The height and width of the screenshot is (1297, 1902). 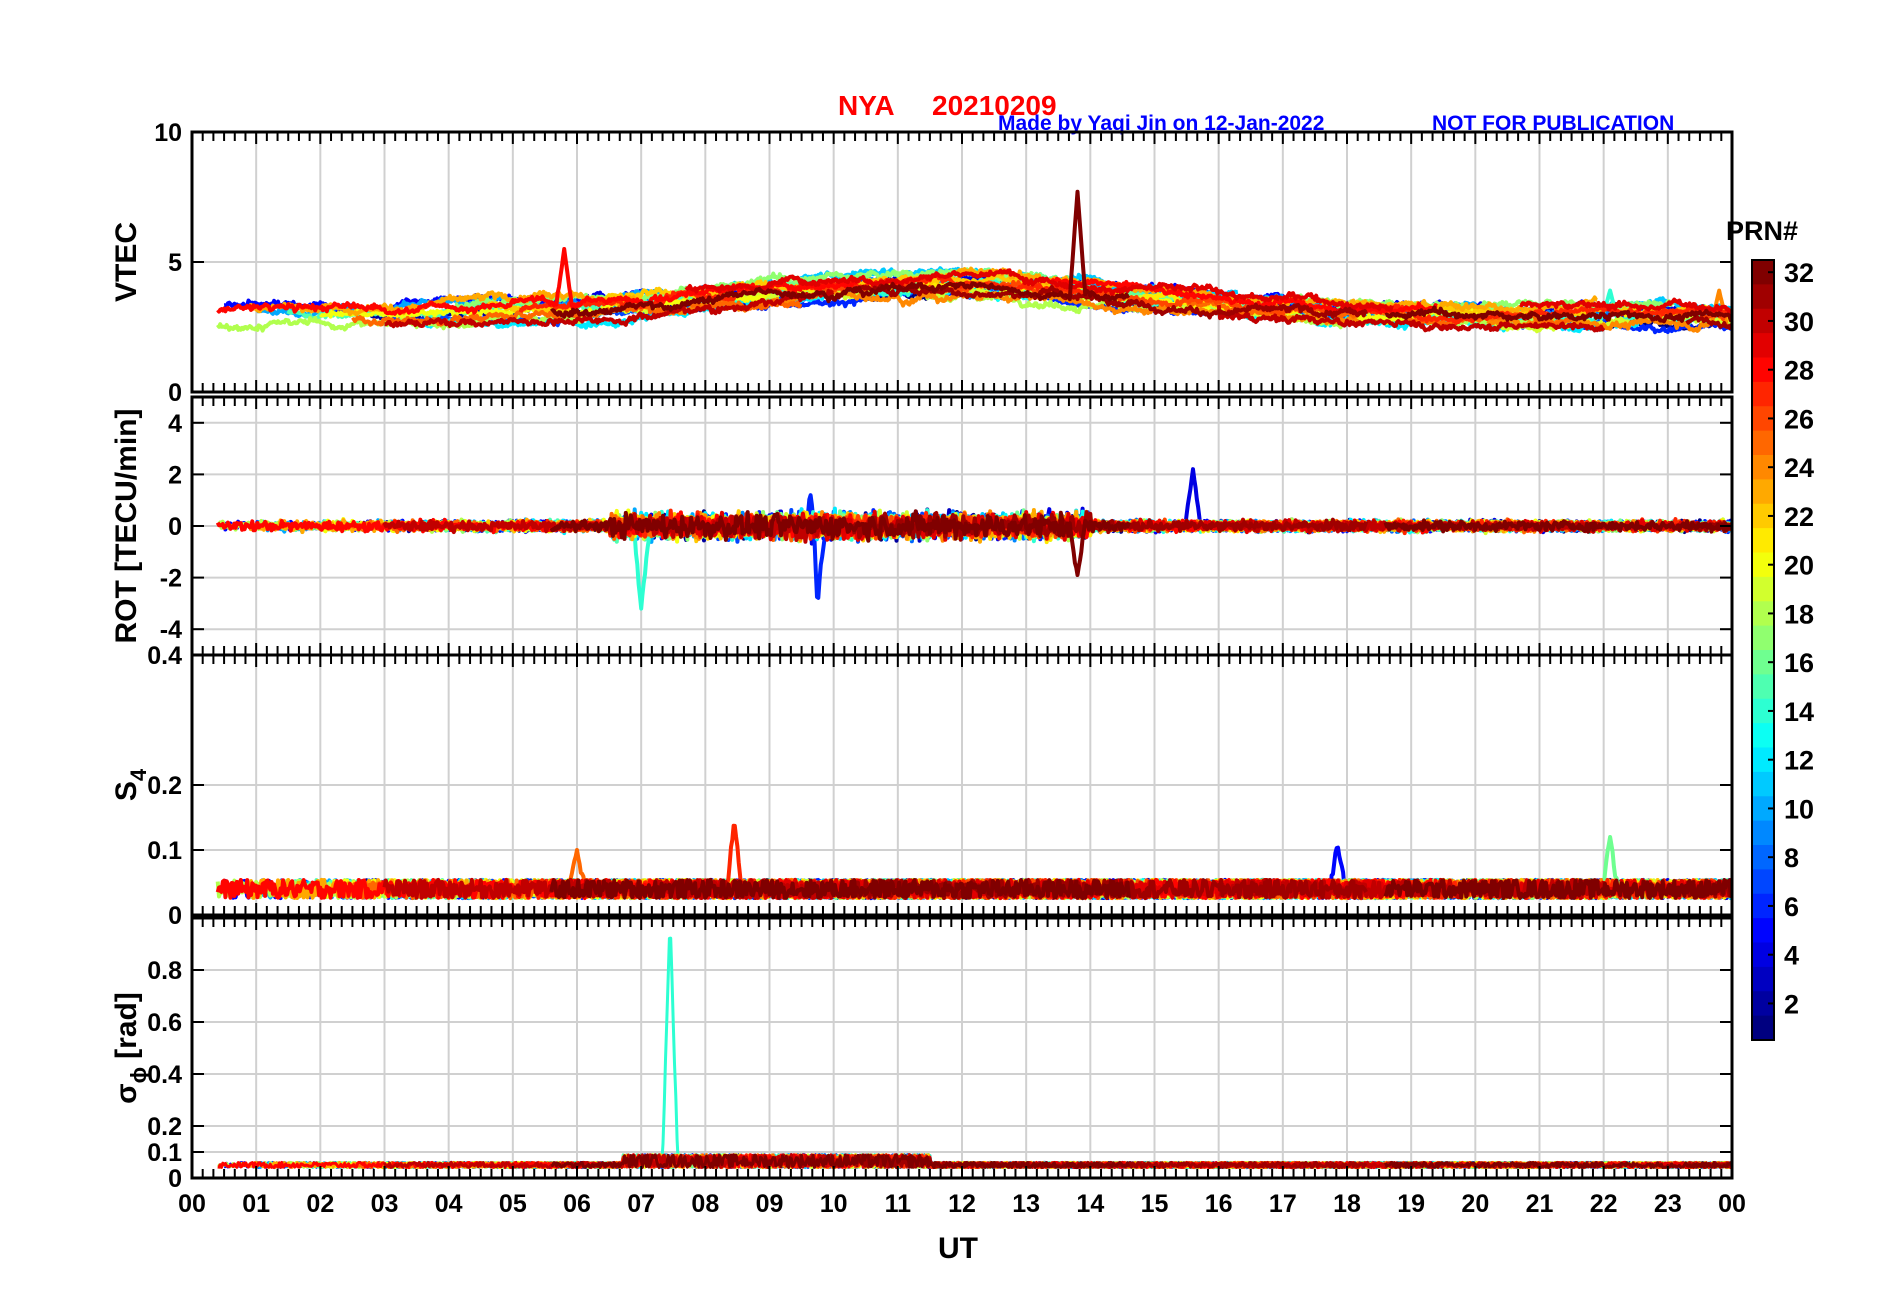 I want to click on colorbar-tick-label: 8, so click(x=1791, y=858).